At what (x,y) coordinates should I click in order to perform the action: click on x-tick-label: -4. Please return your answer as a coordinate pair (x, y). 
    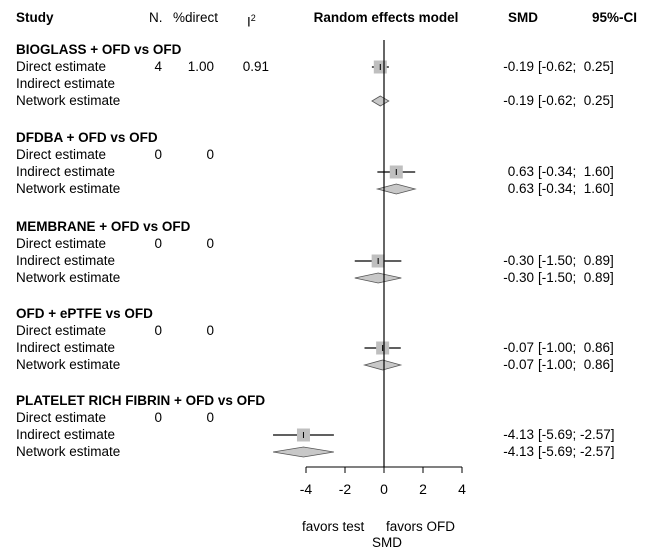
    Looking at the image, I should click on (306, 489).